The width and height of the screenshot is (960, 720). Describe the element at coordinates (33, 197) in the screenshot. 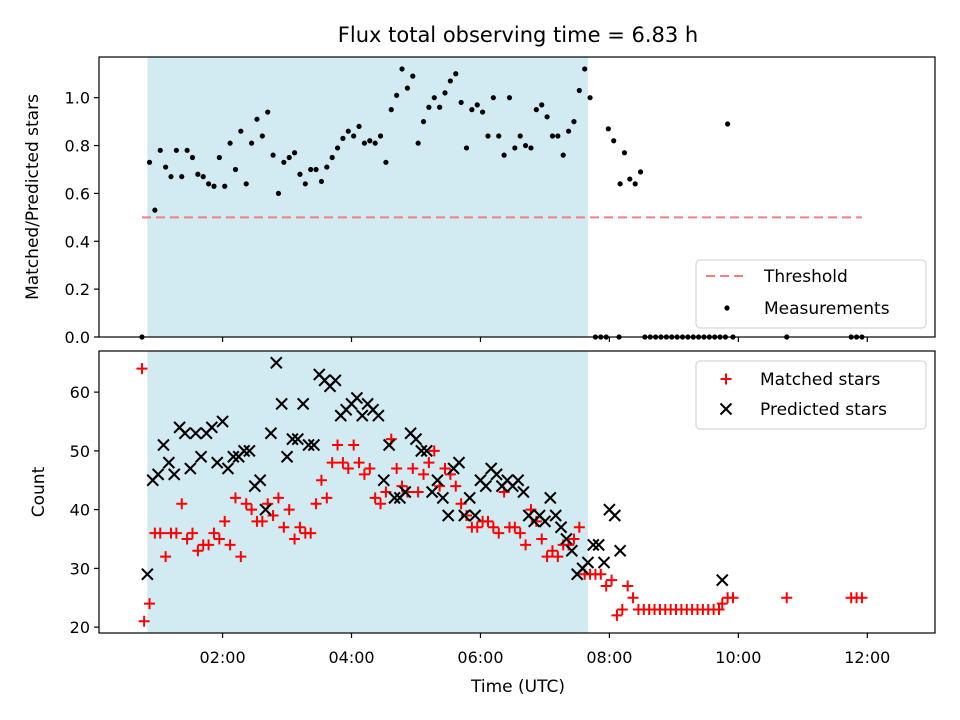

I see `top-ylabel: Matched/Predicted stars` at that location.